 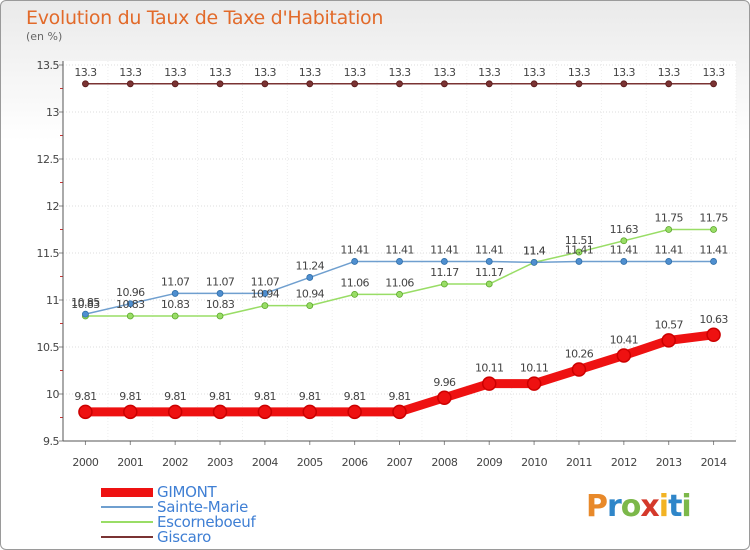 I want to click on x-tick-label: 2000, so click(x=85, y=462).